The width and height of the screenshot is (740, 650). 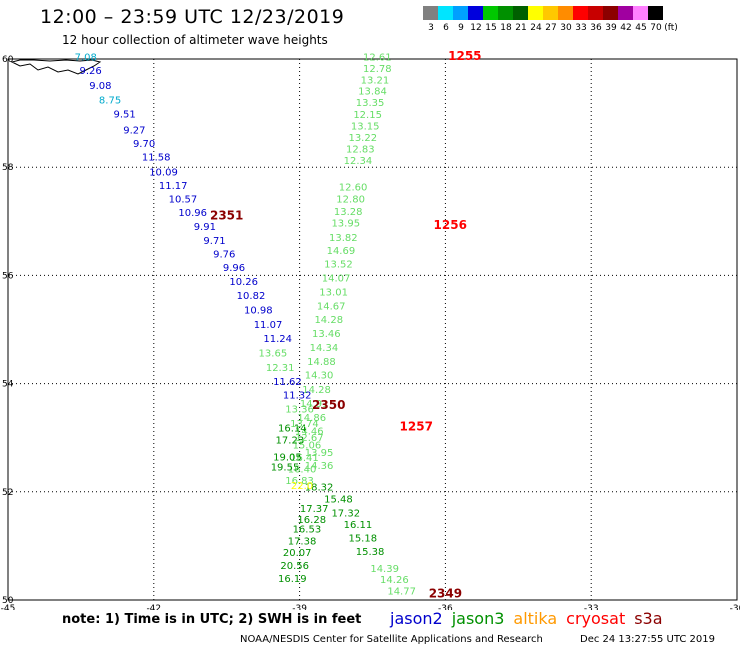 What do you see at coordinates (307, 446) in the screenshot?
I see `swh-value: 15.06` at bounding box center [307, 446].